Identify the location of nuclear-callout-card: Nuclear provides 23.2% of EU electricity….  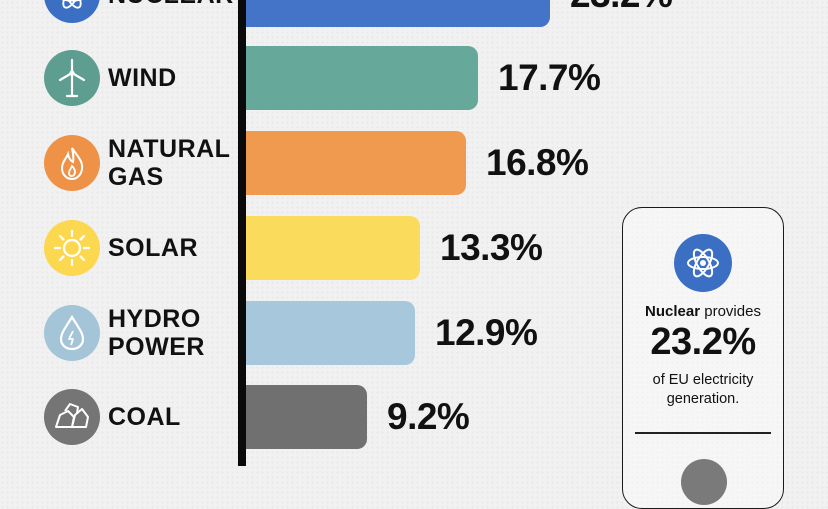
(703, 358).